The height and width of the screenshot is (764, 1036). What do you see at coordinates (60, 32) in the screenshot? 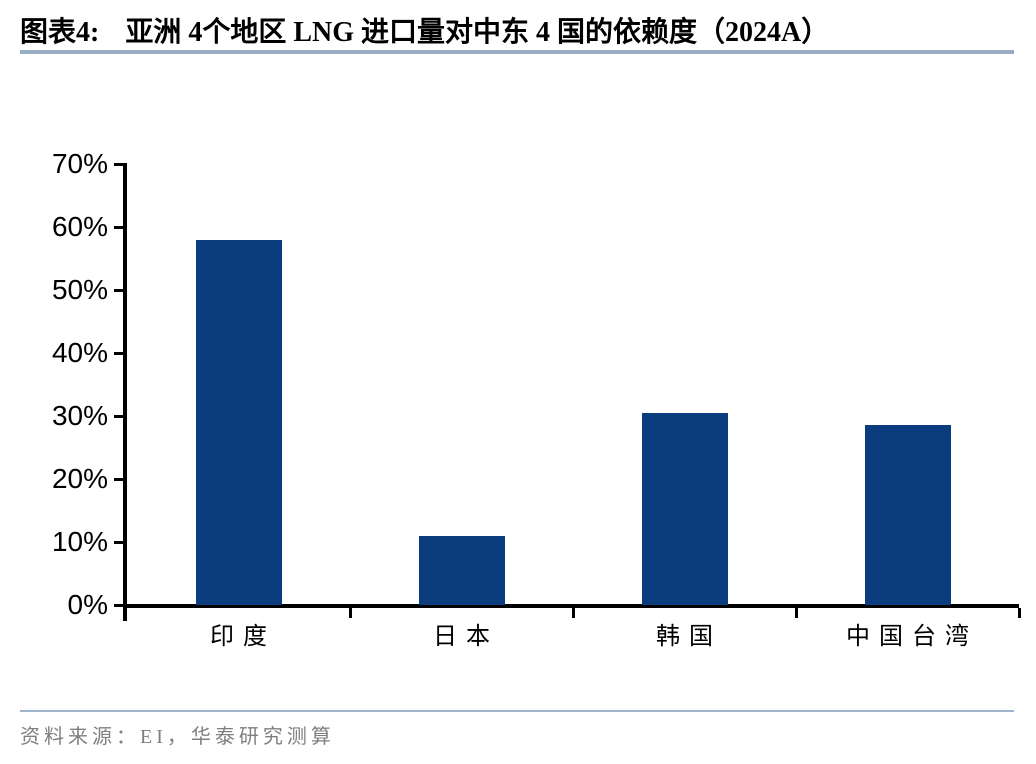
I see `figure-number-label: 图表4:` at bounding box center [60, 32].